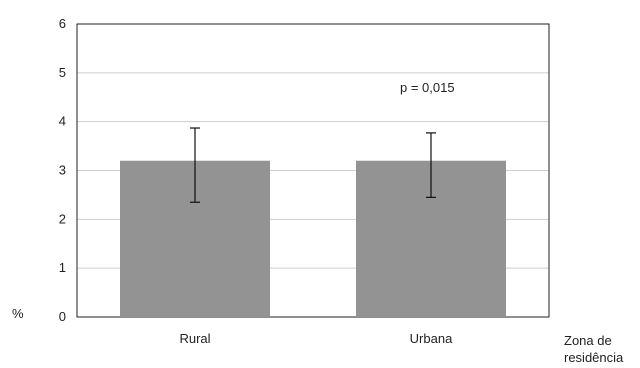 Image resolution: width=640 pixels, height=368 pixels. Describe the element at coordinates (62, 218) in the screenshot. I see `y-tick-label: 2` at that location.